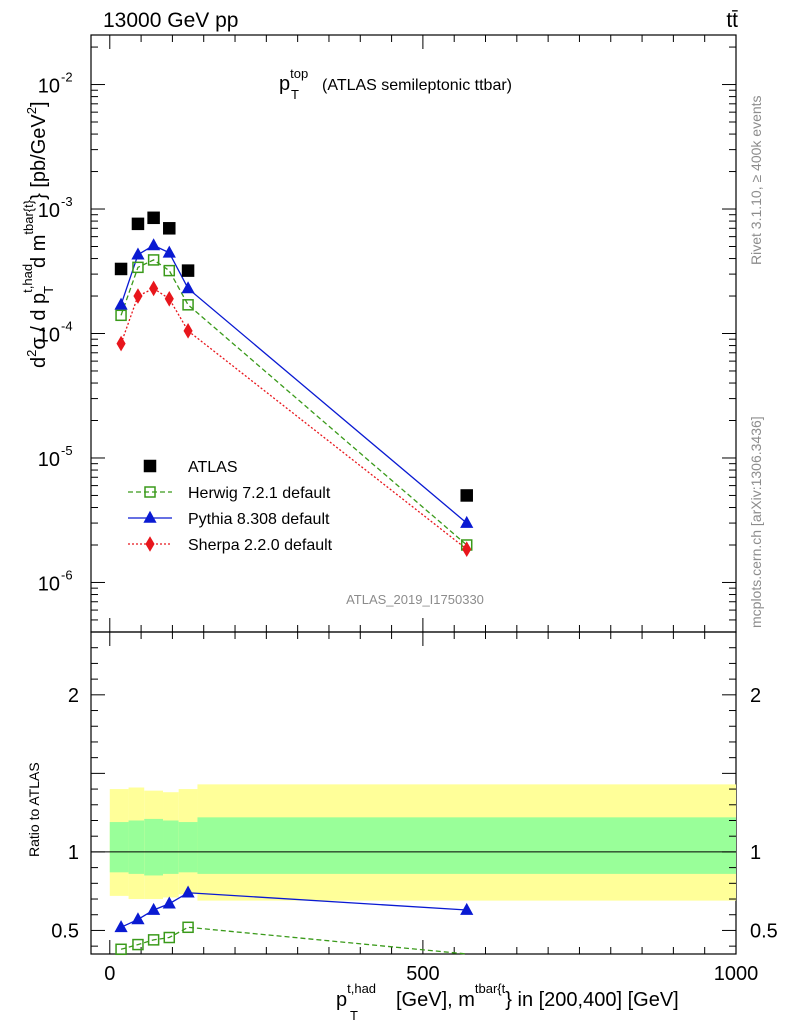 The width and height of the screenshot is (786, 1024). Describe the element at coordinates (284, 84) in the screenshot. I see `plot-title-main: p` at that location.